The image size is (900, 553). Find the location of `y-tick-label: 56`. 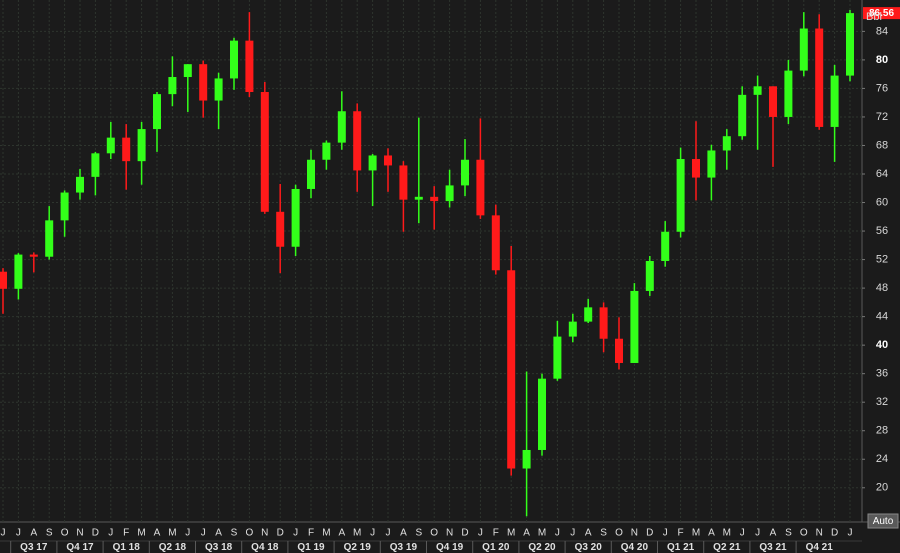

y-tick-label: 56 is located at coordinates (882, 231).